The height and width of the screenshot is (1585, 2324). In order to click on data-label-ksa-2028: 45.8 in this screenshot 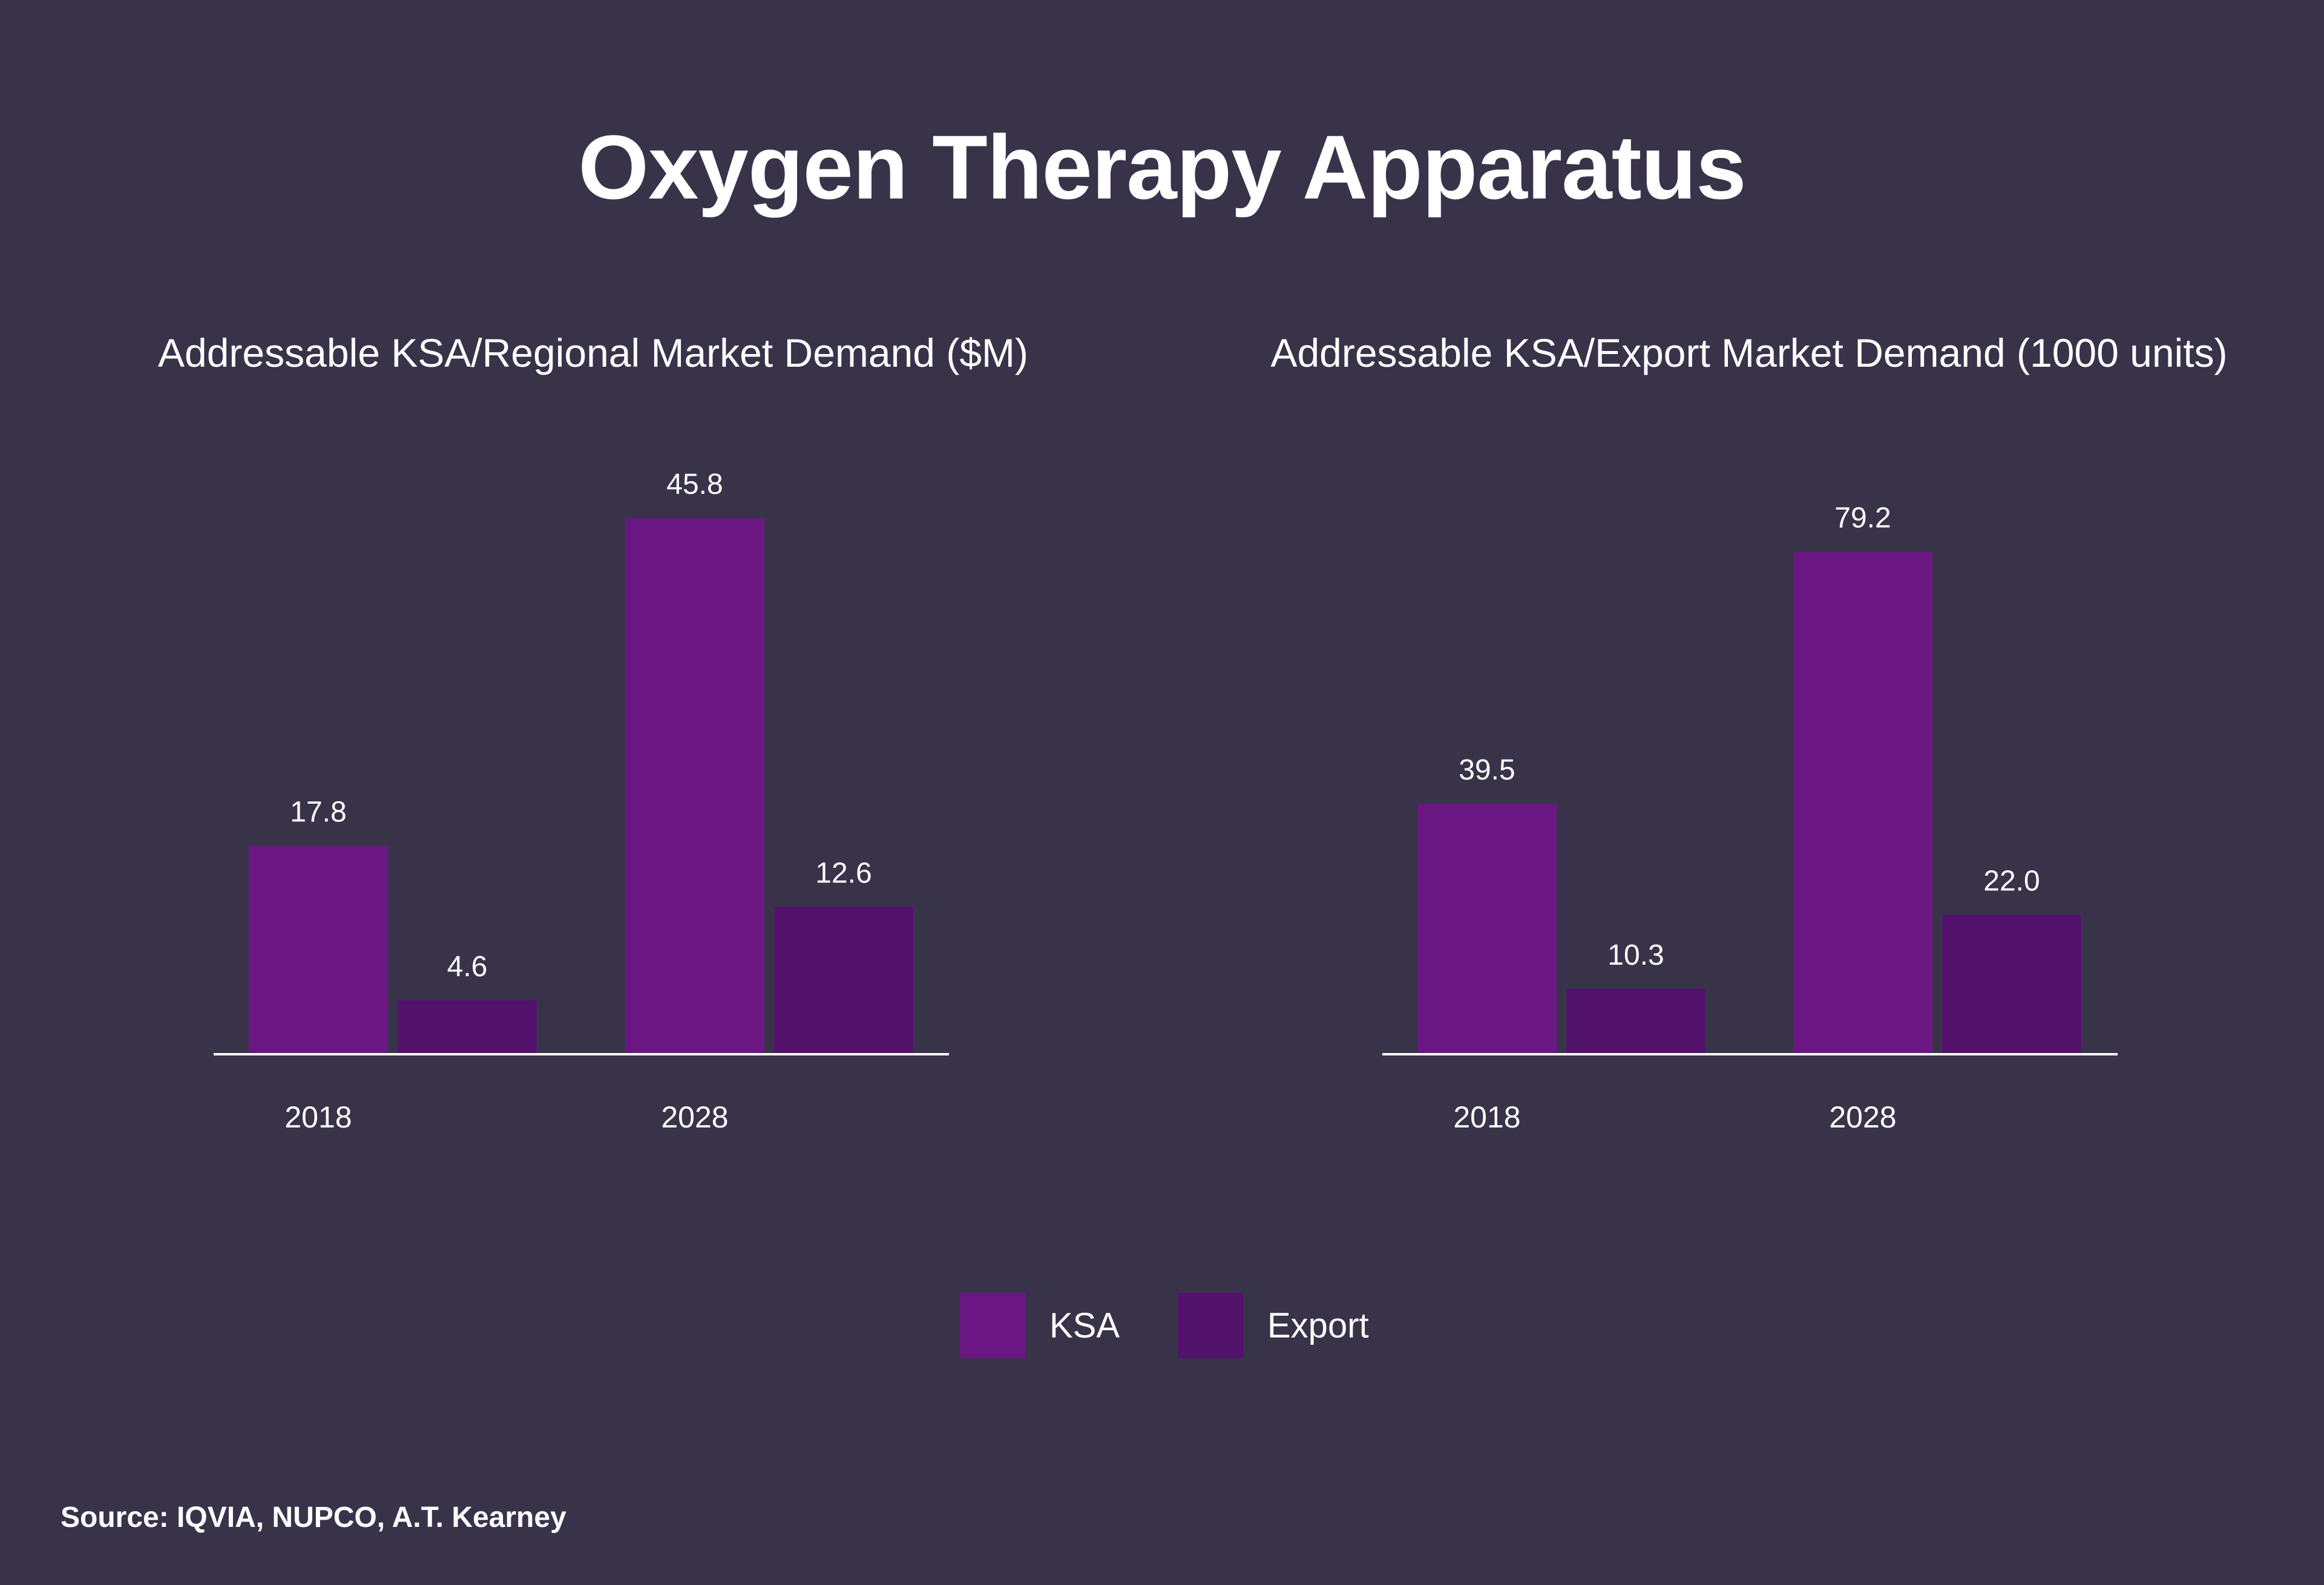, I will do `click(694, 484)`.